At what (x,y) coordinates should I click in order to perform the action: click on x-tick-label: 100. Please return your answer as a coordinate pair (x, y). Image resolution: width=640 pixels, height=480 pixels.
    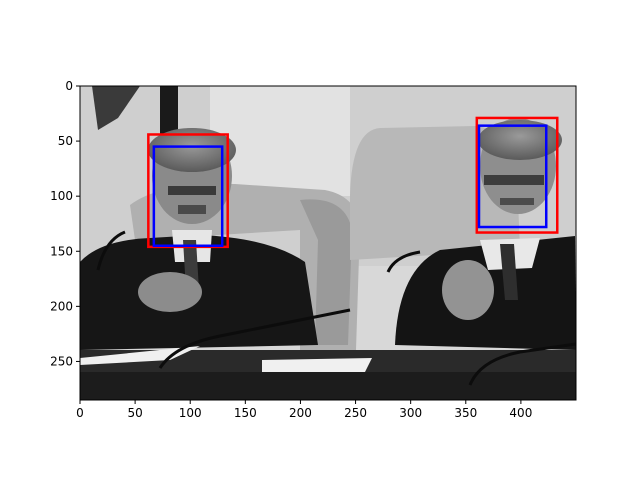
    Looking at the image, I should click on (190, 413).